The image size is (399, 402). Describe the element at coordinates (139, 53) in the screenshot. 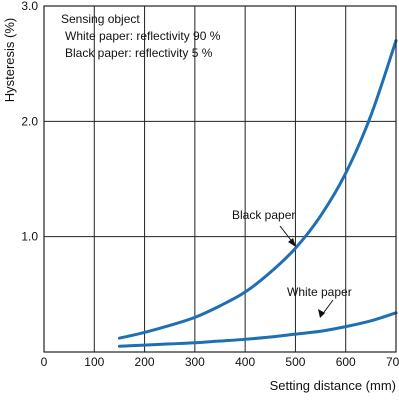

I see `legend-line-black: Black paper: reflectivity 5 %` at that location.